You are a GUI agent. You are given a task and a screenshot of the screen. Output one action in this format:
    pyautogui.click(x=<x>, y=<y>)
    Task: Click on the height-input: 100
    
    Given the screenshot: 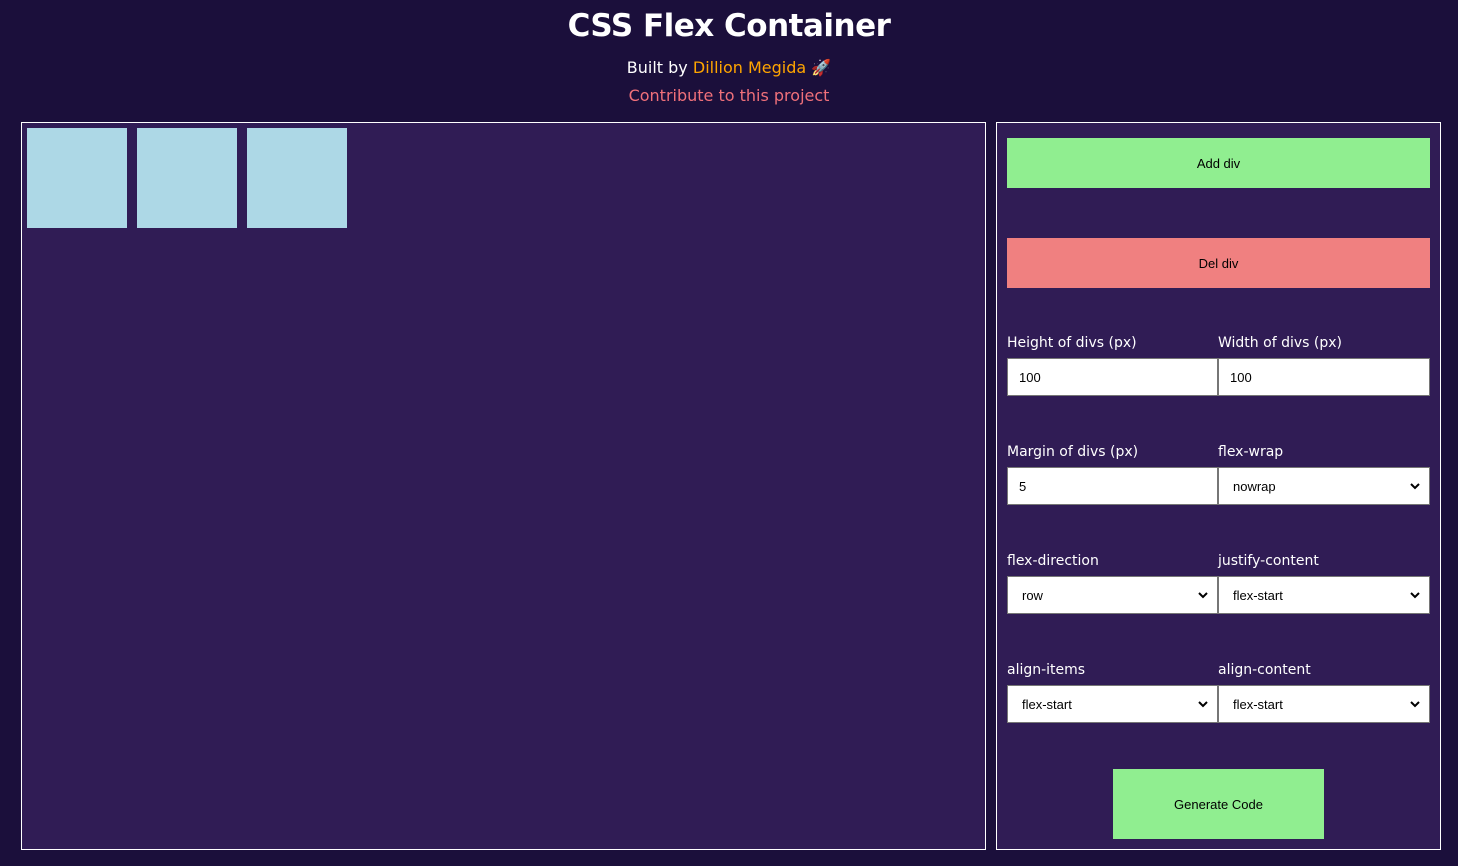 What is the action you would take?
    pyautogui.click(x=1112, y=377)
    